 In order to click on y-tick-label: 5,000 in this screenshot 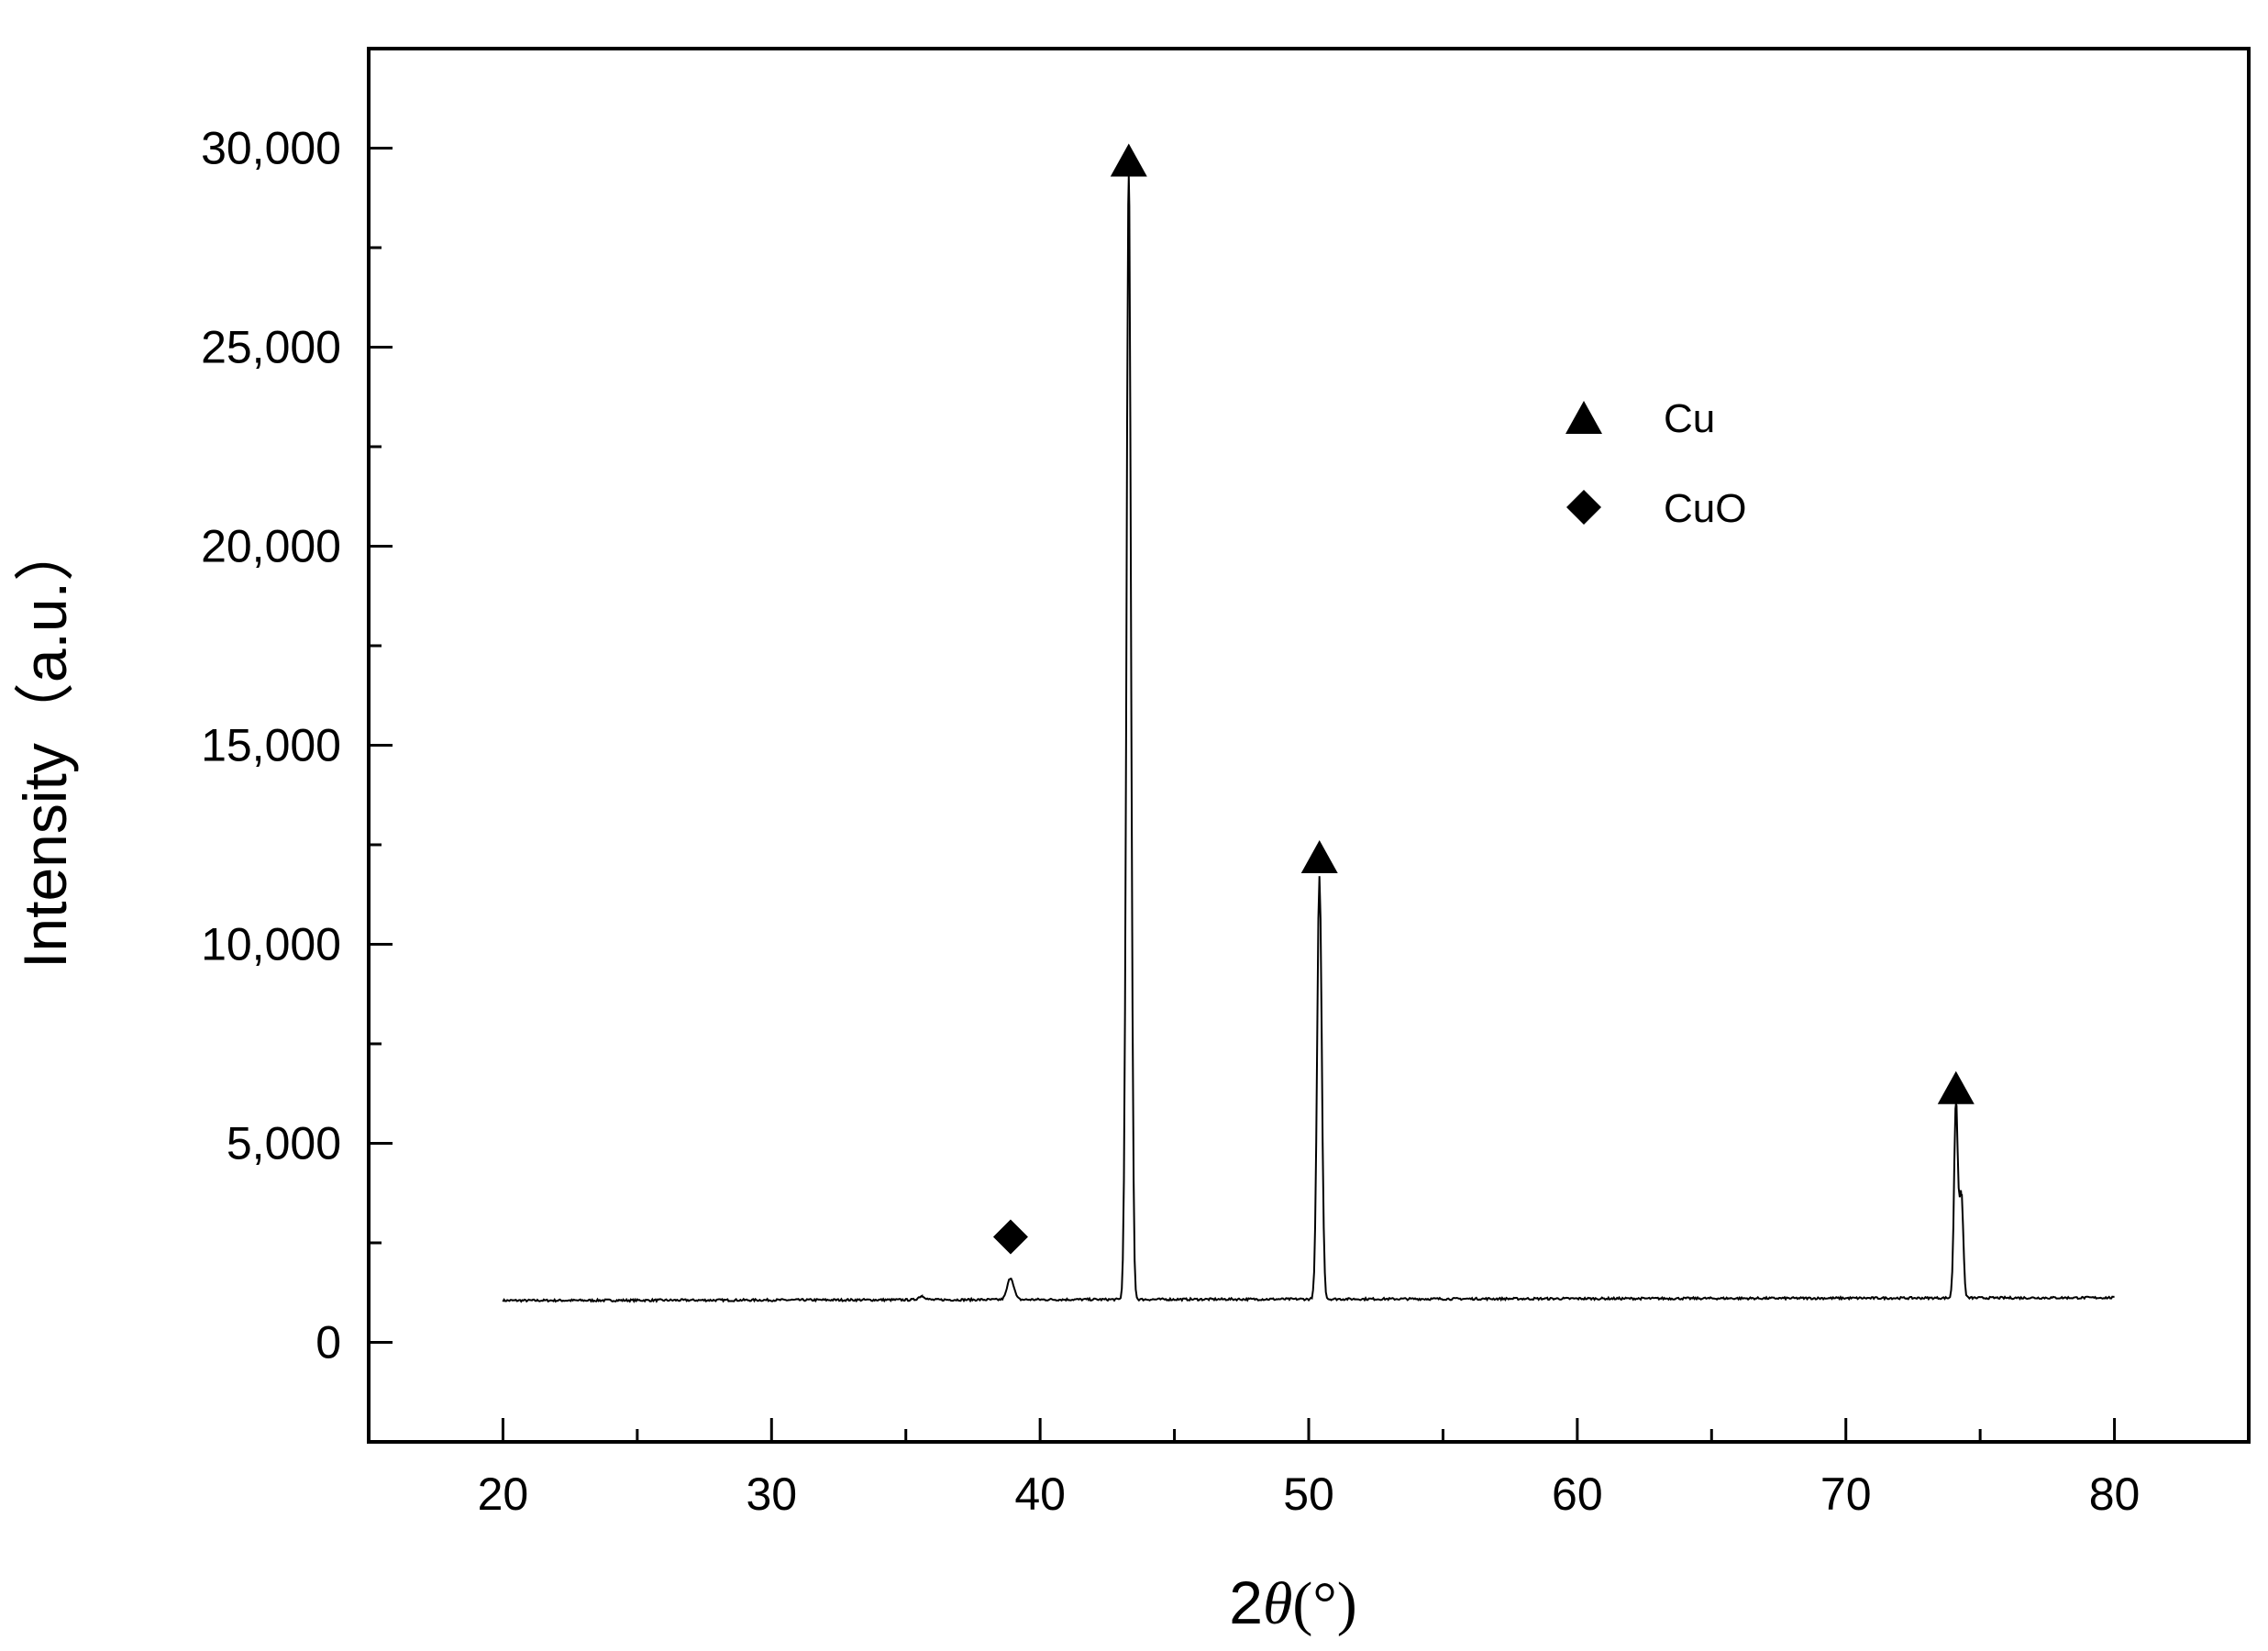, I will do `click(284, 1143)`.